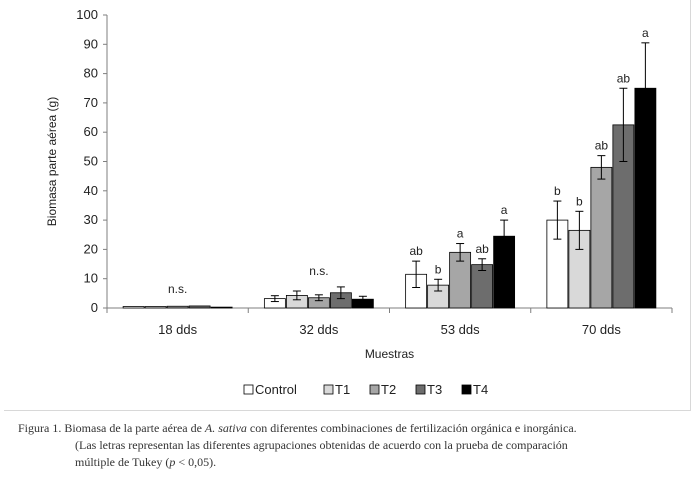  Describe the element at coordinates (91, 190) in the screenshot. I see `y-tick-label: 40` at that location.